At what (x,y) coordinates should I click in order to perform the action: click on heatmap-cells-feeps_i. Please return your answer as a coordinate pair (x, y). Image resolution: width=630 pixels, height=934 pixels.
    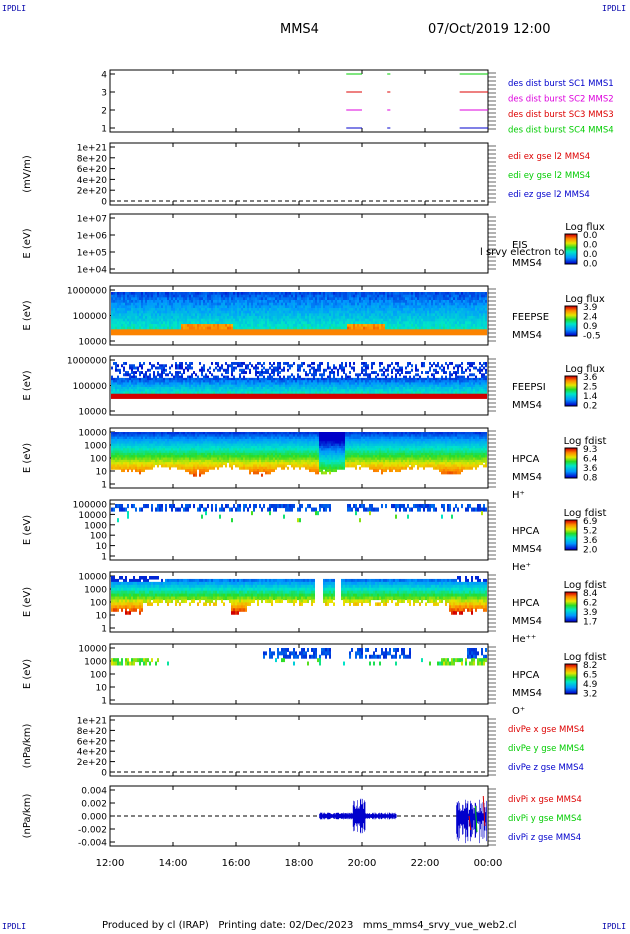
    Looking at the image, I should click on (299, 380).